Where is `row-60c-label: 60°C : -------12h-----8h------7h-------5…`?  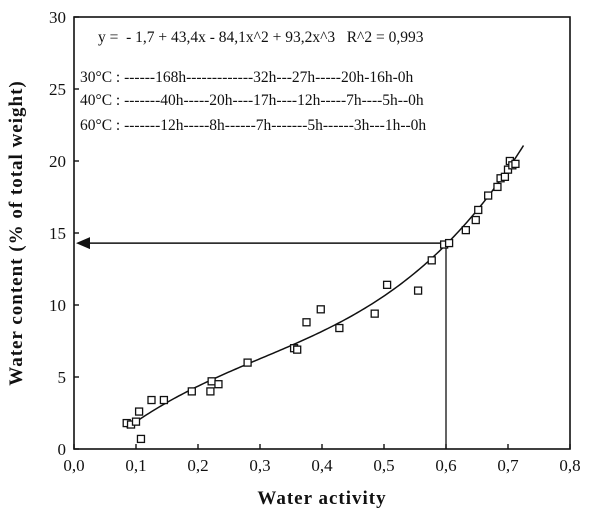
row-60c-label: 60°C : -------12h-----8h------7h-------5… is located at coordinates (253, 125).